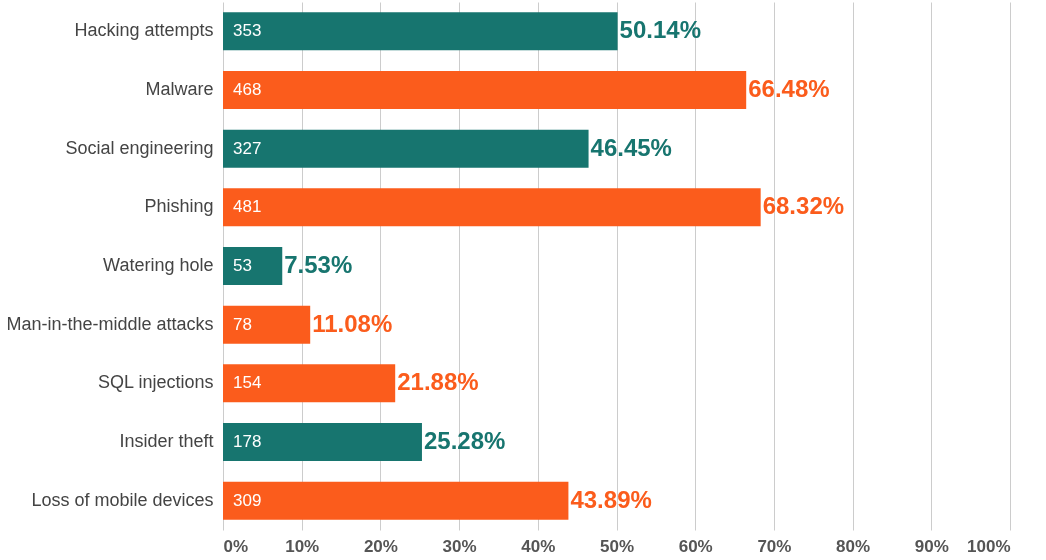 The width and height of the screenshot is (1046, 560). Describe the element at coordinates (302, 546) in the screenshot. I see `x-tick-label: 10%` at that location.